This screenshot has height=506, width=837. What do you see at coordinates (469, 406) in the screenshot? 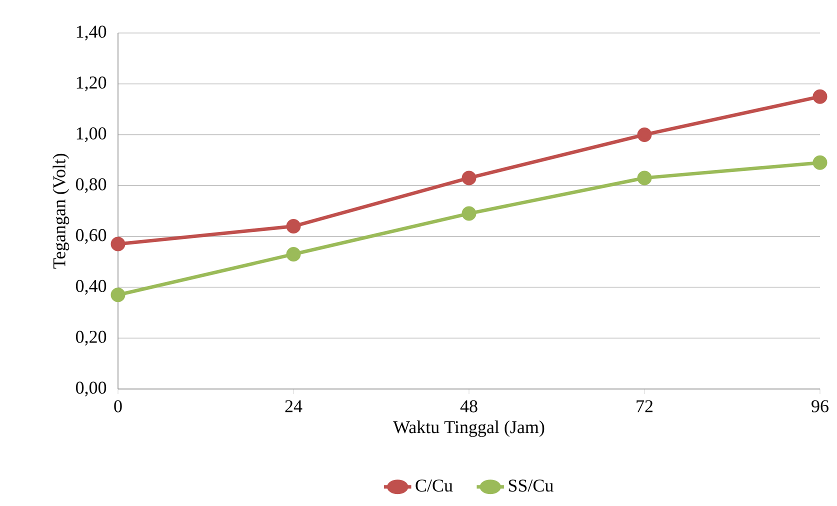
I see `x-tick-label: 48` at bounding box center [469, 406].